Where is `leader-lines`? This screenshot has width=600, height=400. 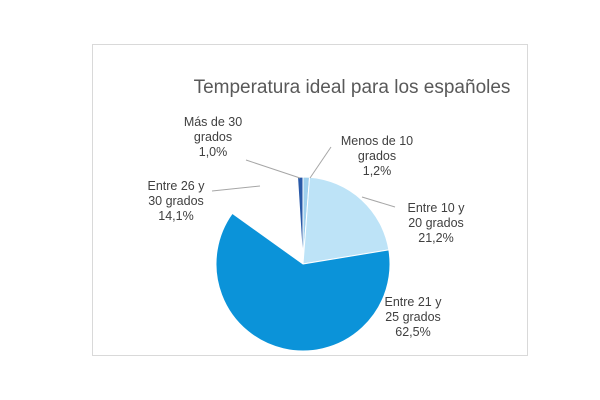 leader-lines is located at coordinates (303, 177).